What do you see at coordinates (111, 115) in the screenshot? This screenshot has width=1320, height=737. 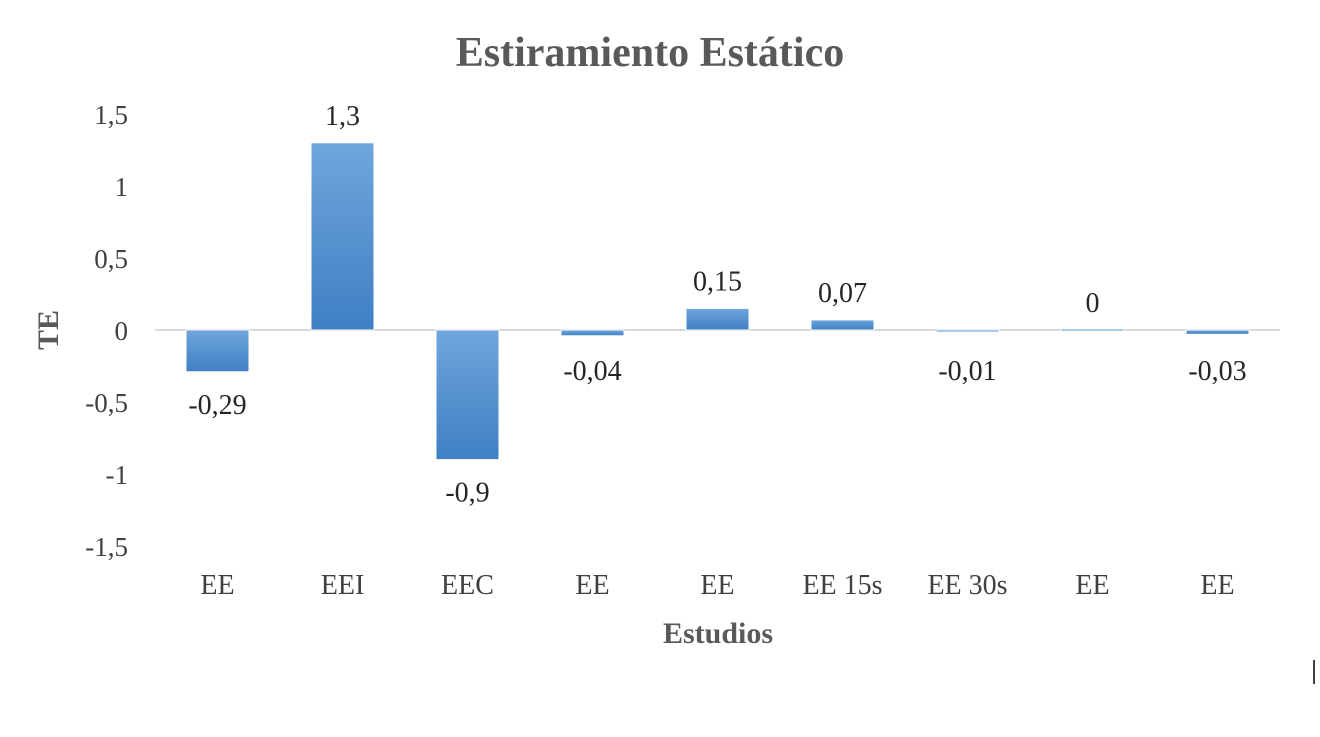 I see `y-tick-label: 1,5` at bounding box center [111, 115].